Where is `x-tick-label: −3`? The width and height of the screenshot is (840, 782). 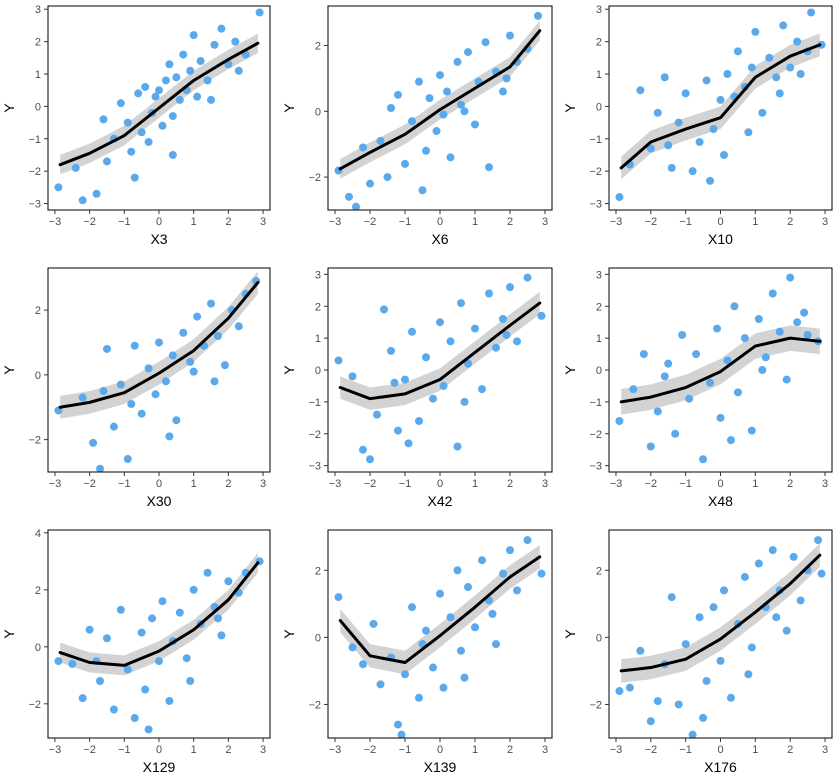
x-tick-label: −3 is located at coordinates (335, 222).